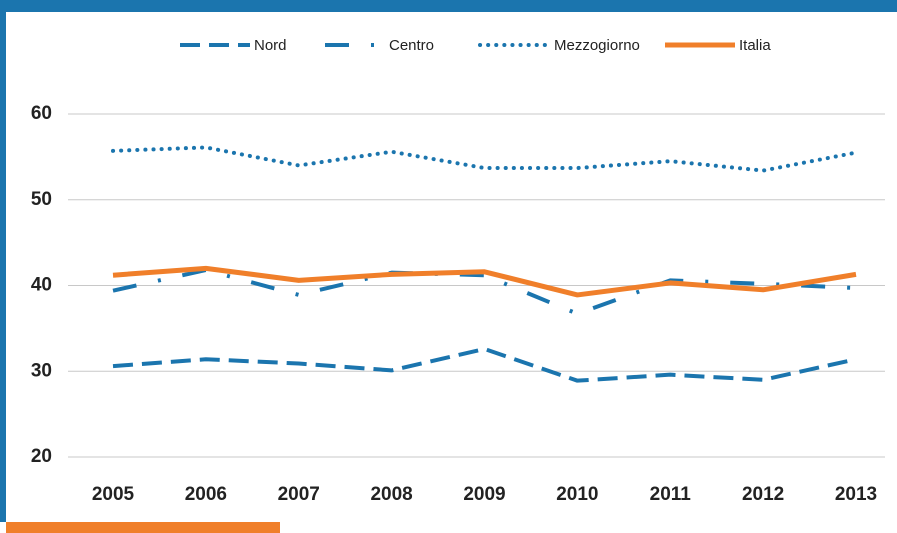 The height and width of the screenshot is (533, 897). I want to click on x-tick-label: 2007, so click(299, 494).